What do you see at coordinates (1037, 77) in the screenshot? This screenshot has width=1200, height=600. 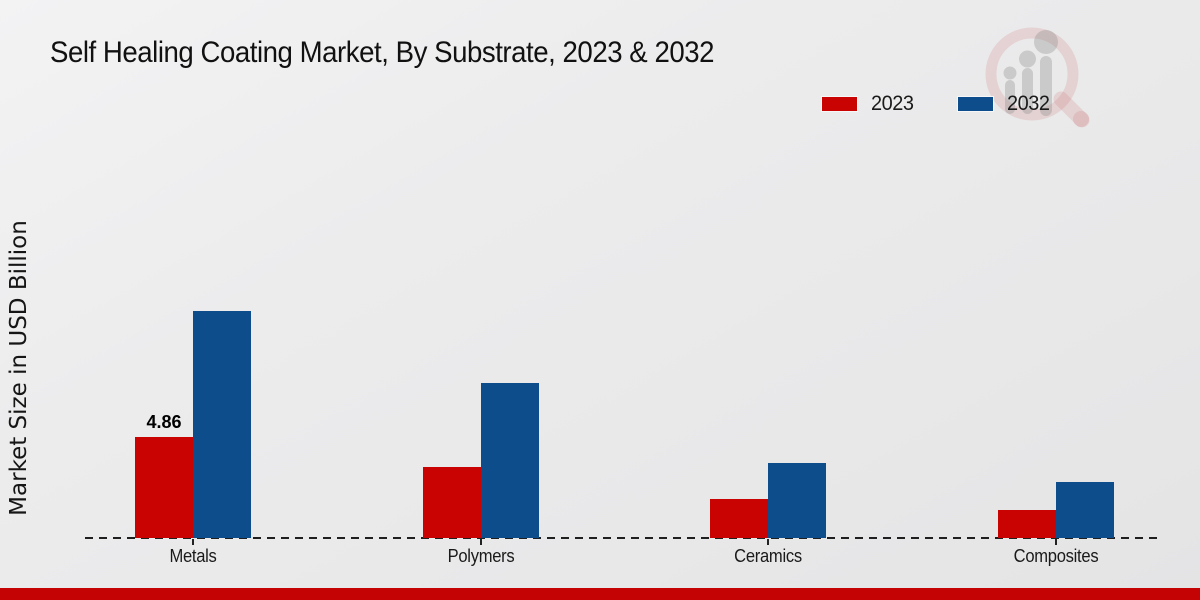 I see `brand-watermark-logo` at bounding box center [1037, 77].